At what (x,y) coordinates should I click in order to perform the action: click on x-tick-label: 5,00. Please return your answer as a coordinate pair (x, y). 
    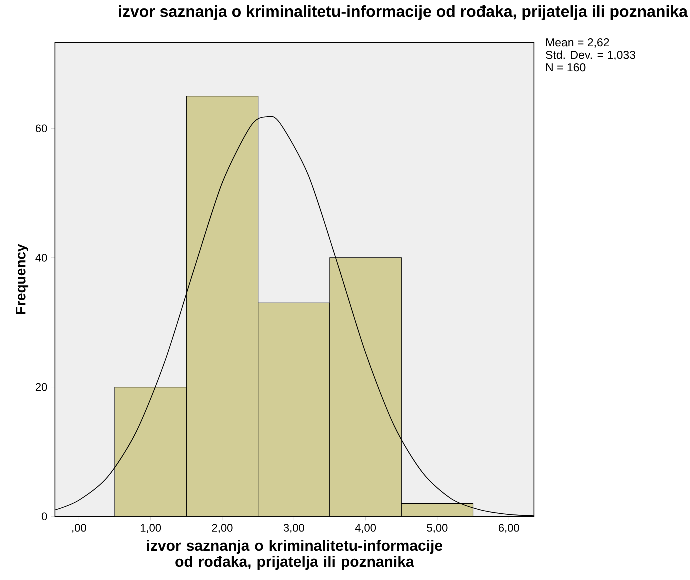
    Looking at the image, I should click on (437, 529).